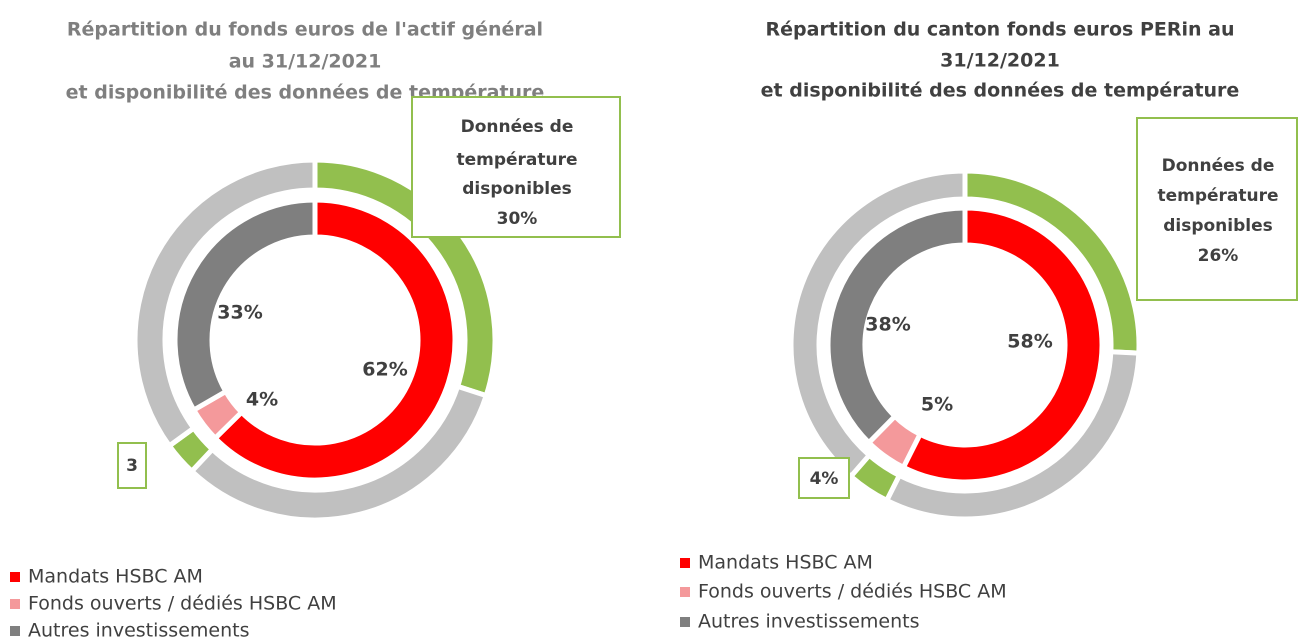  What do you see at coordinates (384, 370) in the screenshot?
I see `data-label: 62%` at bounding box center [384, 370].